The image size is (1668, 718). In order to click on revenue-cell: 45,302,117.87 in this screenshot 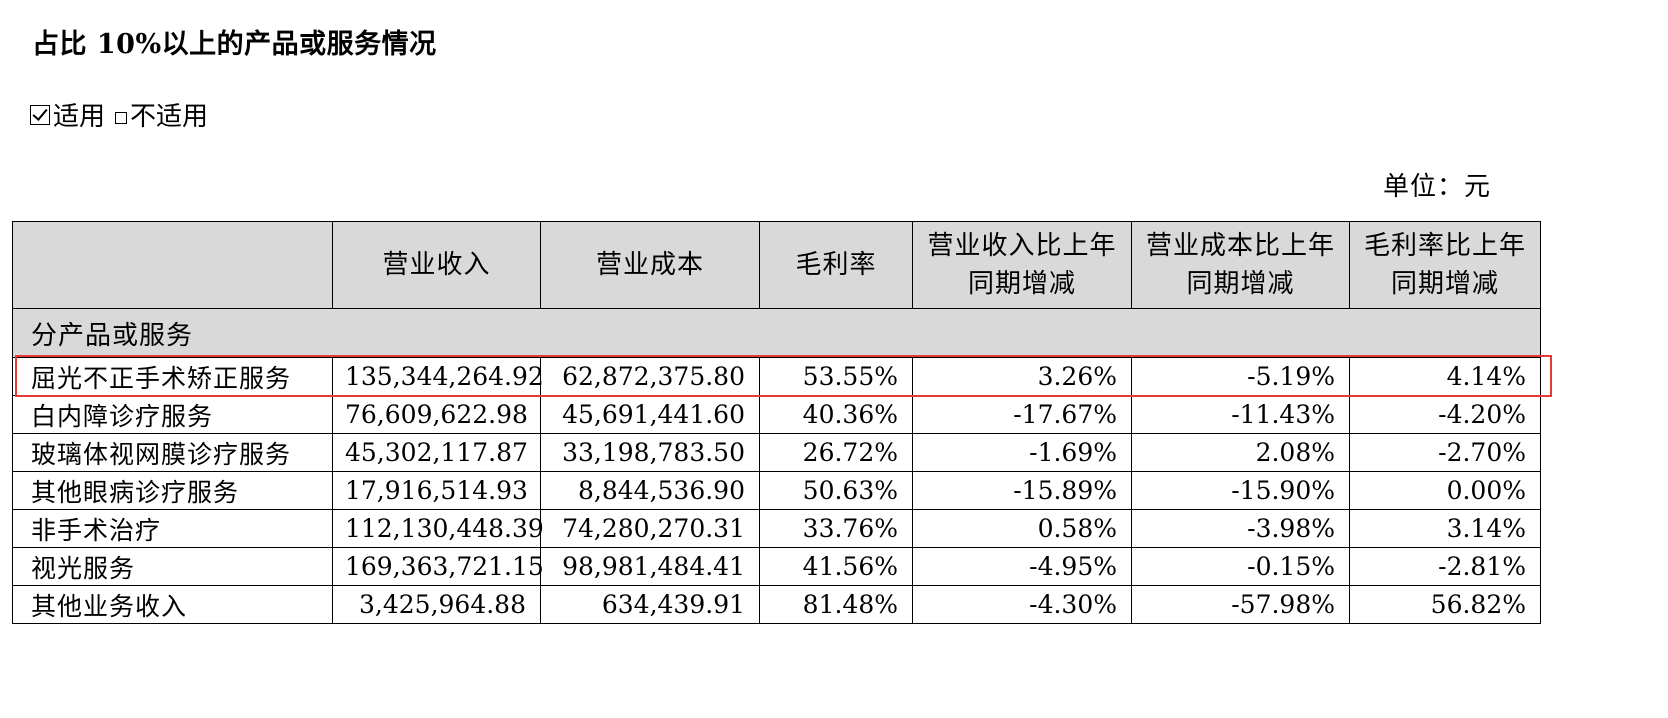, I will do `click(436, 452)`.